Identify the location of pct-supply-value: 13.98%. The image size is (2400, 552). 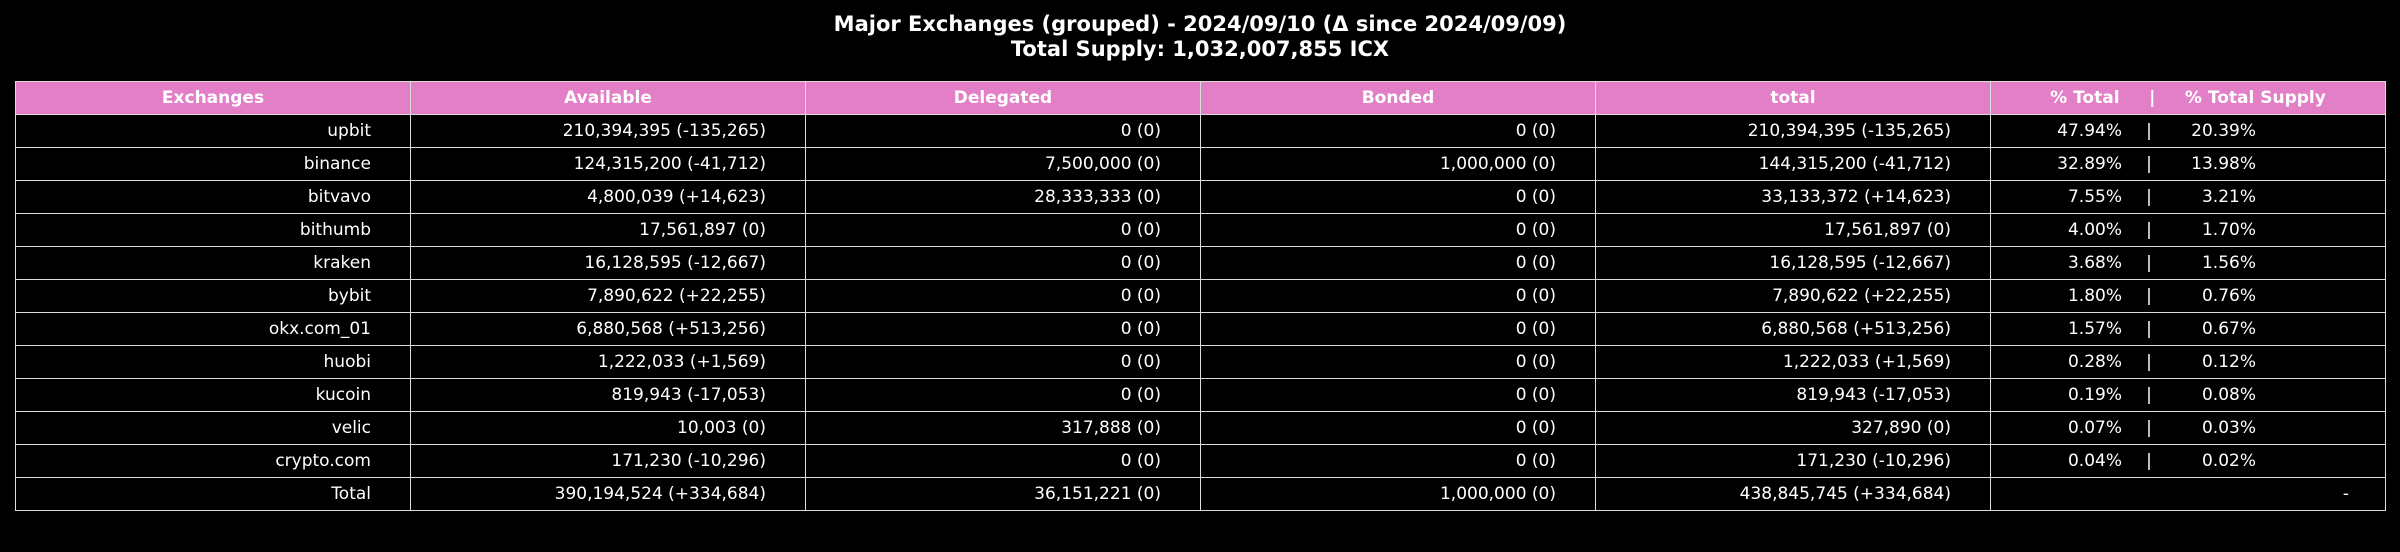
(2223, 164).